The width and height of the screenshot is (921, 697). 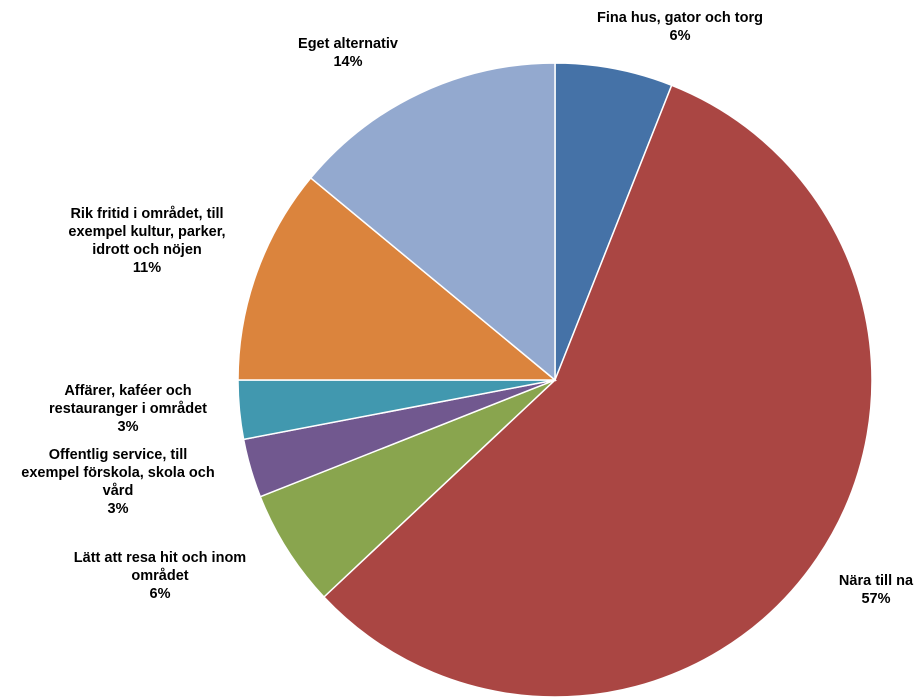 I want to click on slice-label-line: Rik fritid i området, till, so click(x=146, y=214).